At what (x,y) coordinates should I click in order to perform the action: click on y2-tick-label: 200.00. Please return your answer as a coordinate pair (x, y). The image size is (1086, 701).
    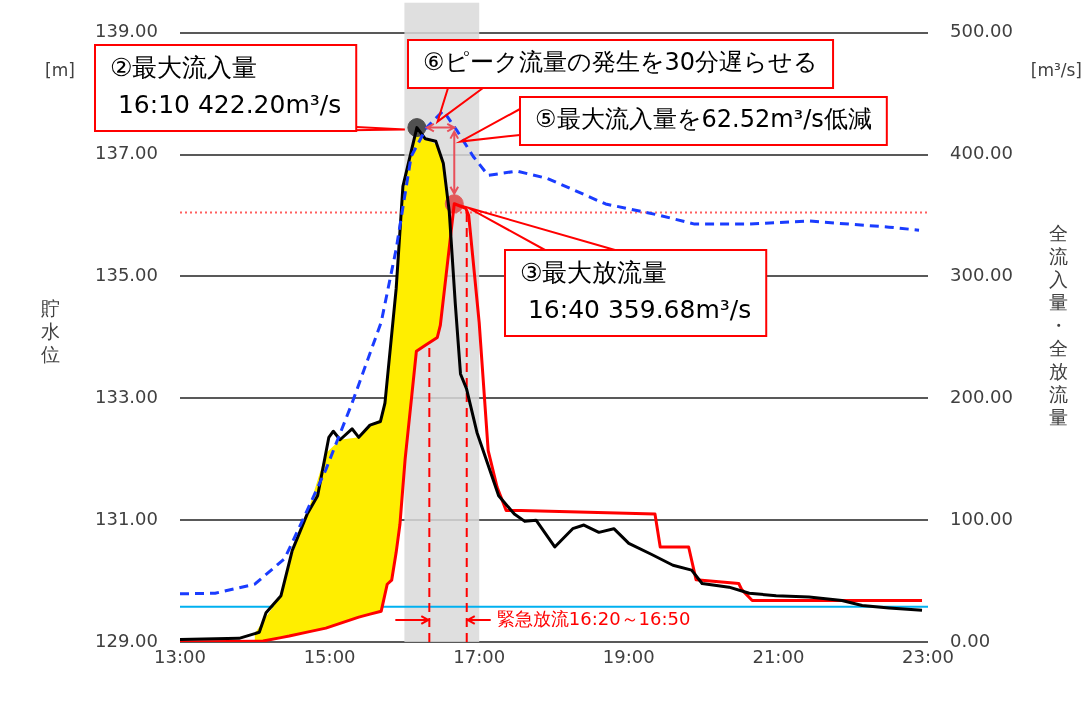
    Looking at the image, I should click on (981, 396).